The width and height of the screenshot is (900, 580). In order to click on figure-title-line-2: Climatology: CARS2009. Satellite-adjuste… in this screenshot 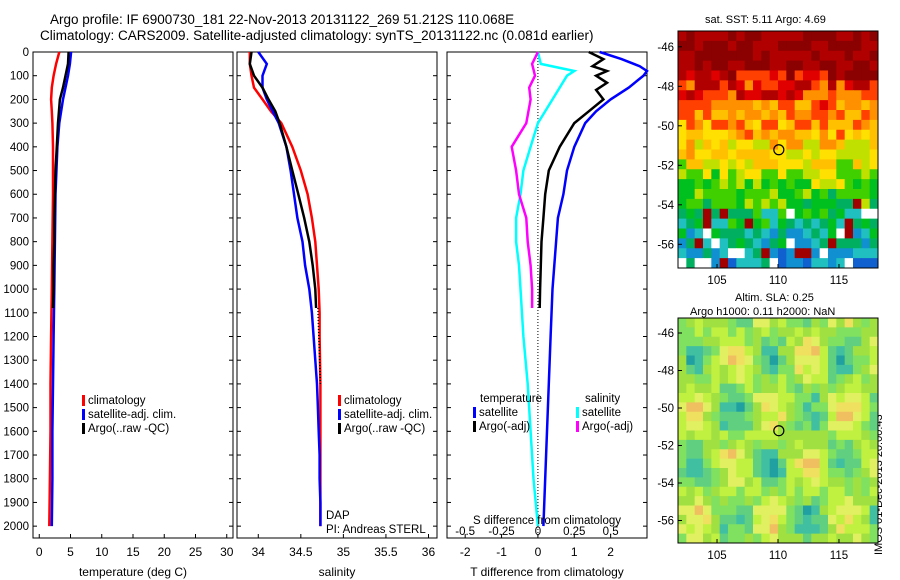, I will do `click(317, 35)`.